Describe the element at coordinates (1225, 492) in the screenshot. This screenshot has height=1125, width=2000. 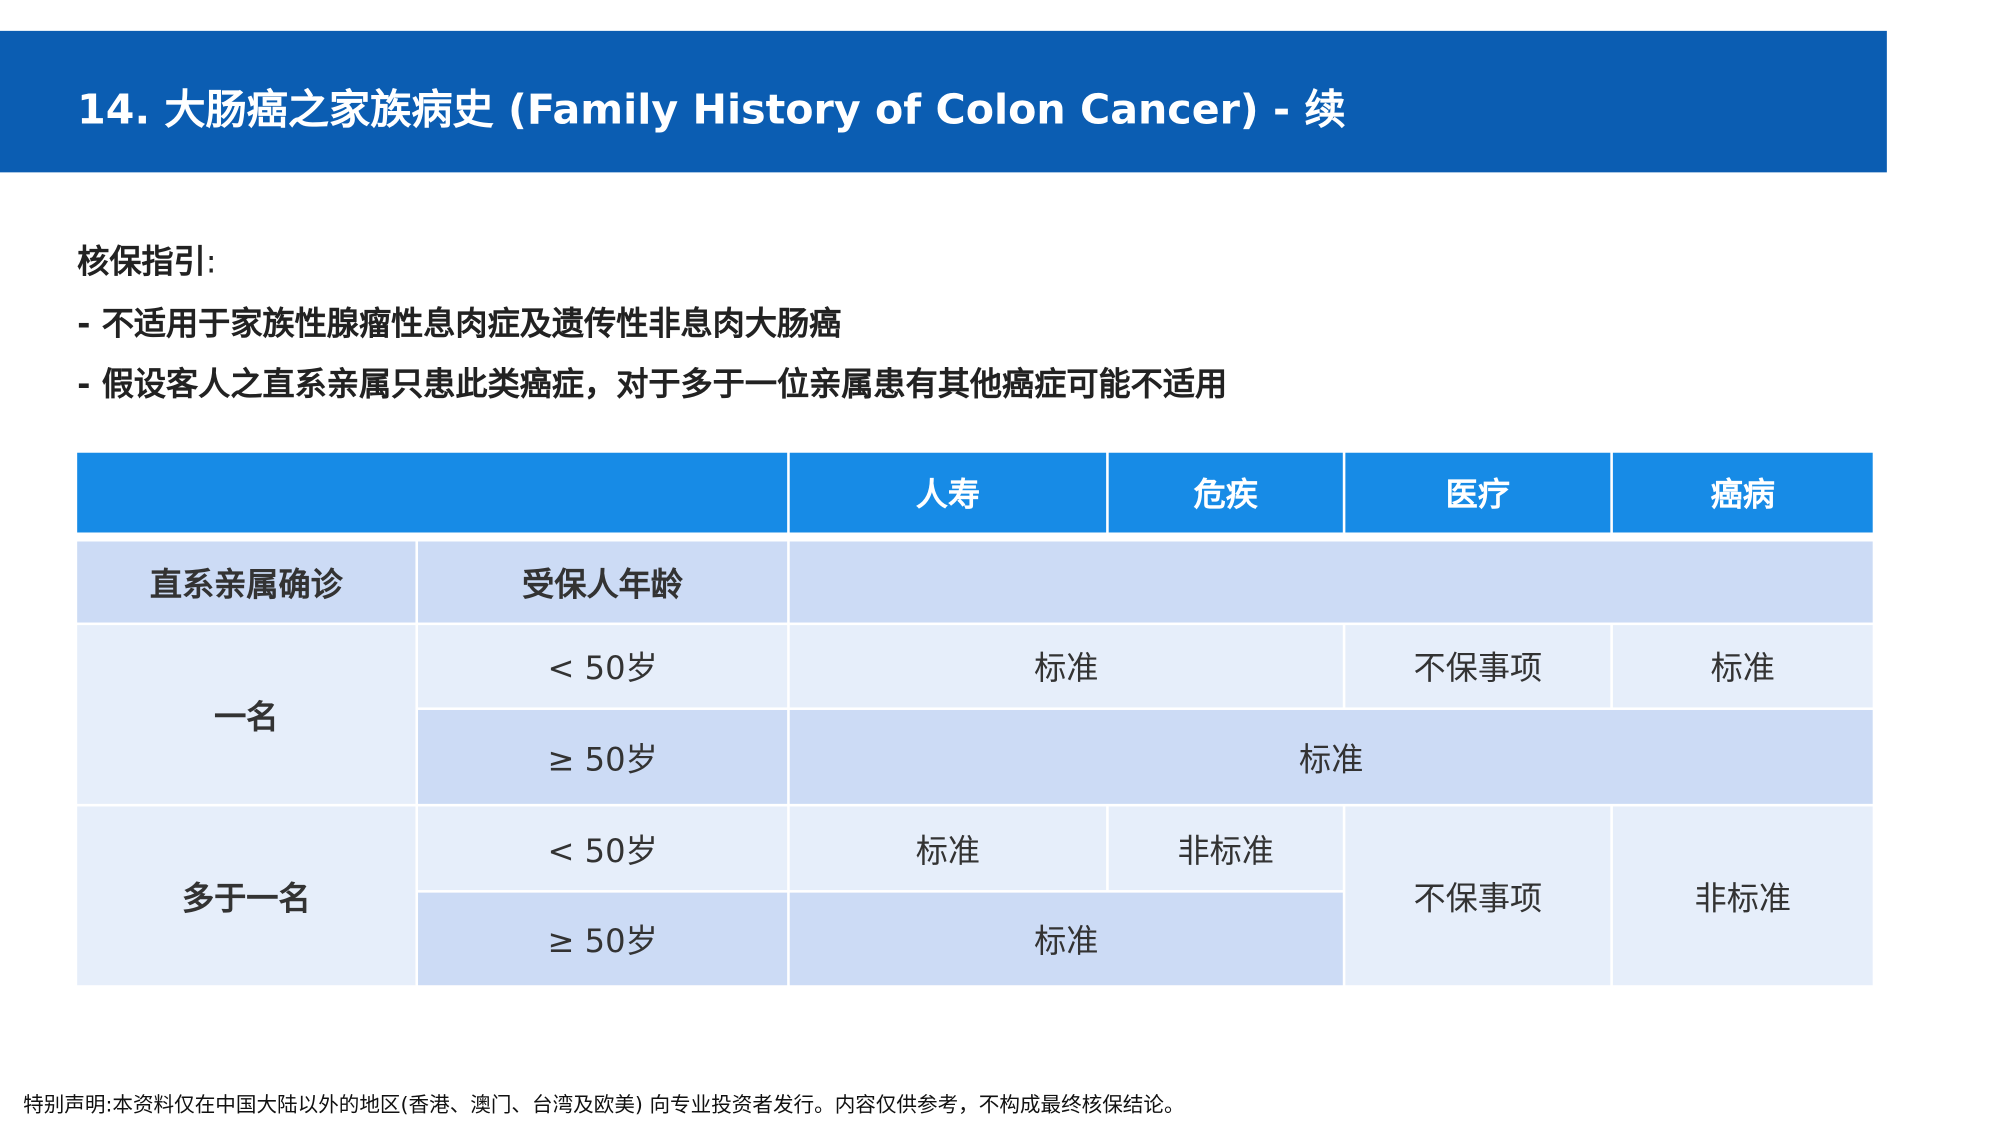
I see `header-cell: 危疾` at that location.